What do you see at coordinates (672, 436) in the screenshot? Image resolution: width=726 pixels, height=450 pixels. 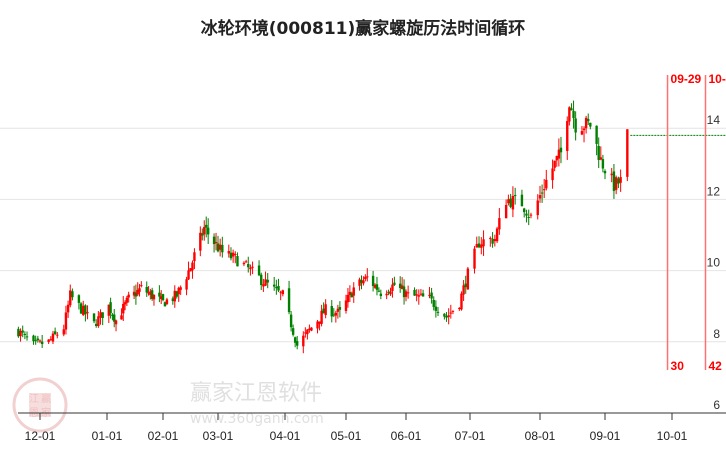 I see `x-tick-label: 10-01` at bounding box center [672, 436].